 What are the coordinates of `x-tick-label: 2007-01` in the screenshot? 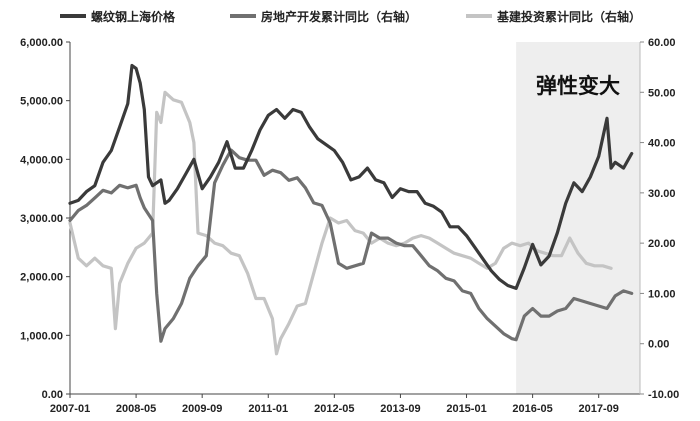 It's located at (70, 409).